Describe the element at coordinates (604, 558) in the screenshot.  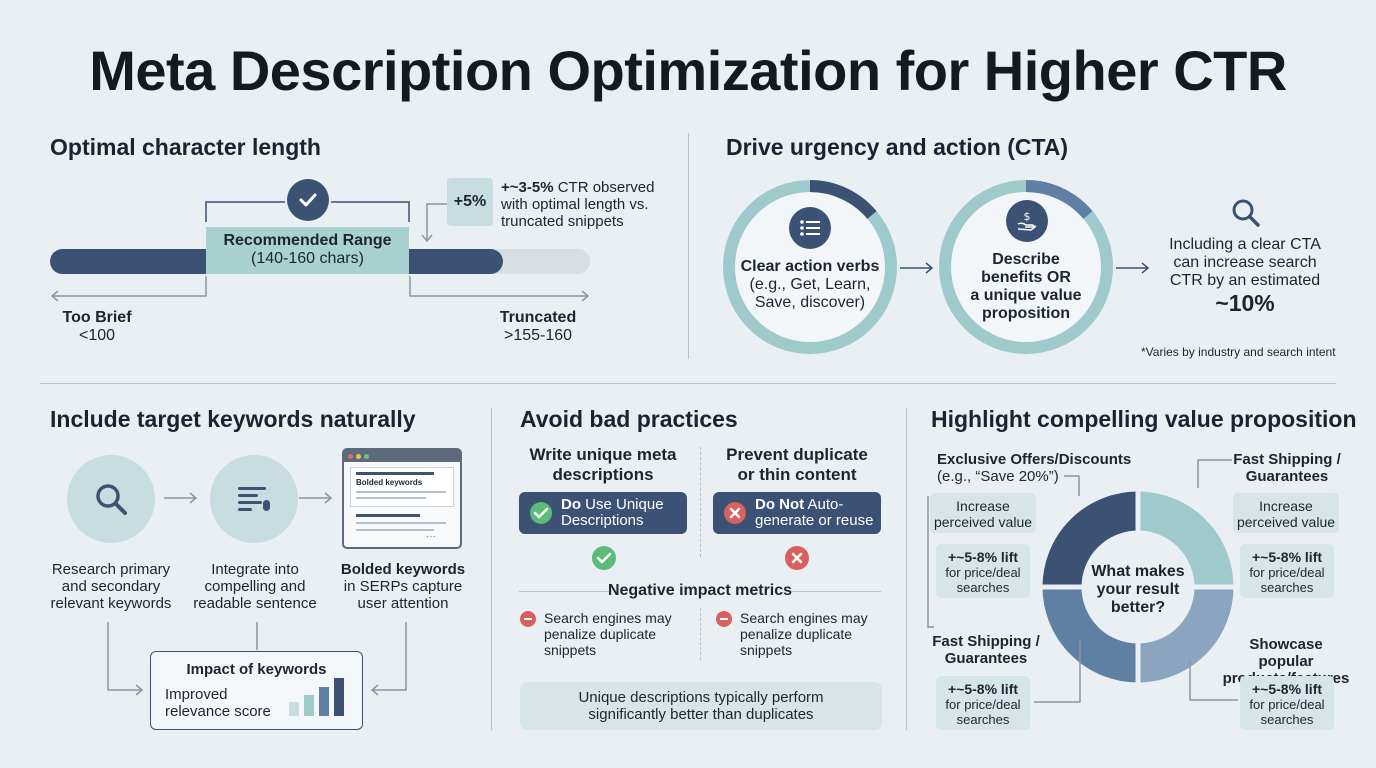
I see `do-check-icon` at that location.